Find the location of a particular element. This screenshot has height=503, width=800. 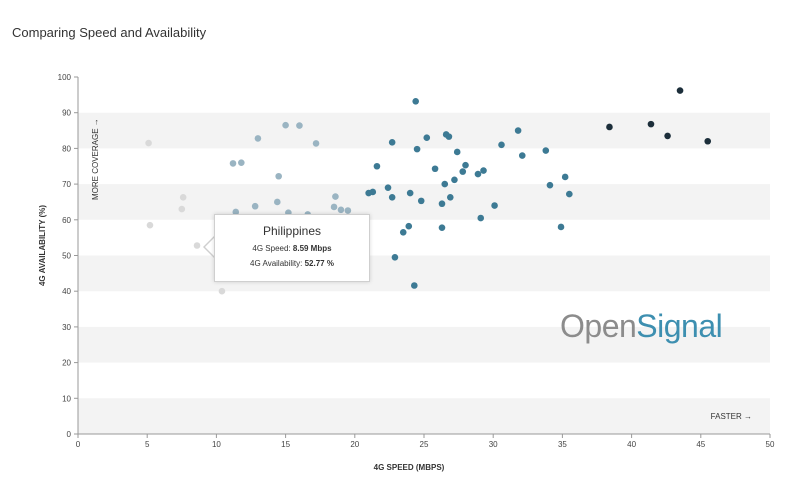

x-tick-label: 40 is located at coordinates (631, 444).